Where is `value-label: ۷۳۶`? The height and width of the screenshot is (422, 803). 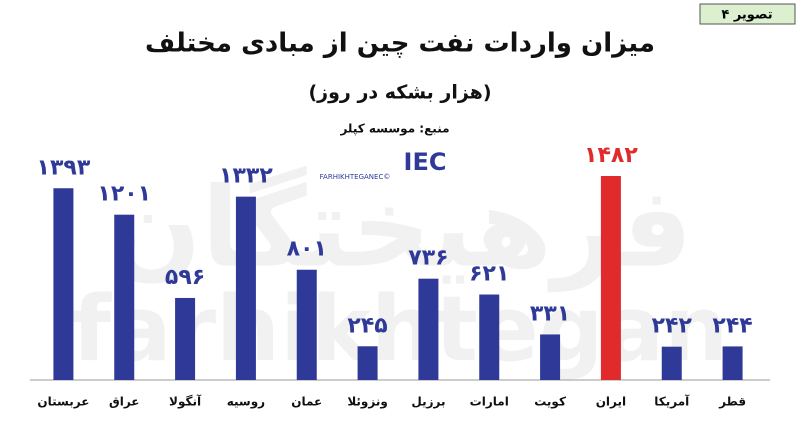 value-label: ۷۳۶ is located at coordinates (428, 258).